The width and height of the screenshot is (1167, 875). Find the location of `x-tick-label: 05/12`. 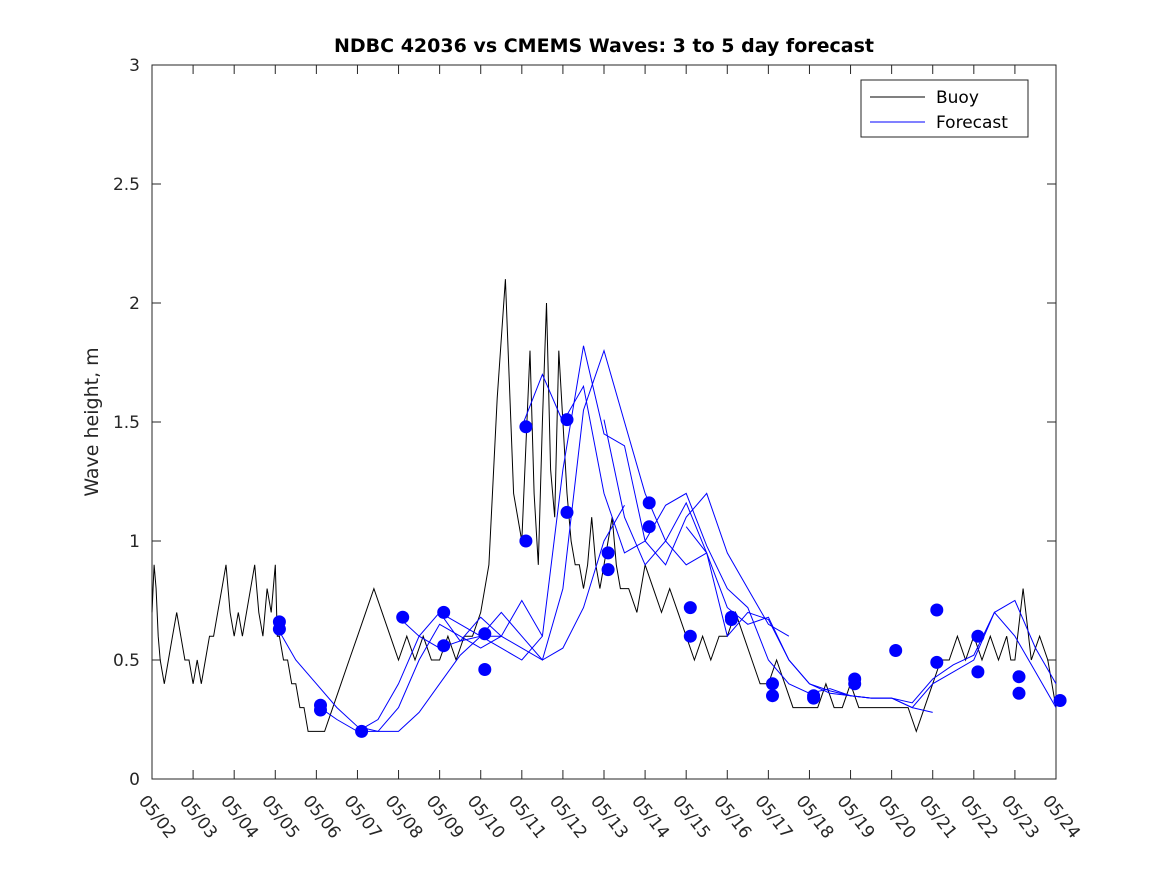

x-tick-label: 05/12 is located at coordinates (568, 817).